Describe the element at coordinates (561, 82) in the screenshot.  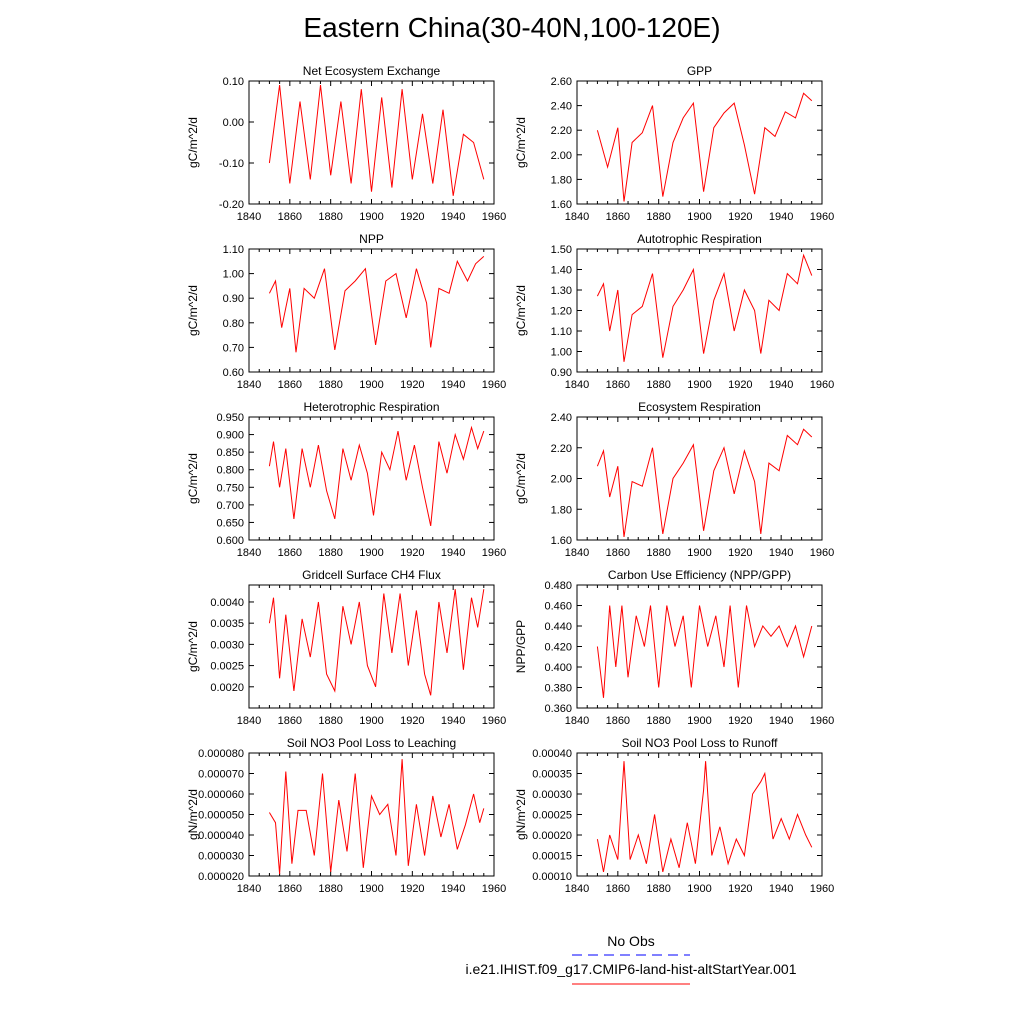
I see `y-tick-label: 2.60` at that location.